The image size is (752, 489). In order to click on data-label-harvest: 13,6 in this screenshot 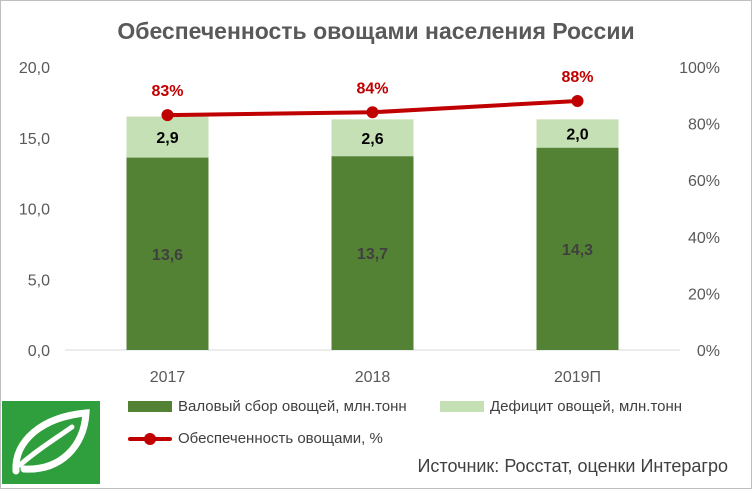, I will do `click(167, 255)`.